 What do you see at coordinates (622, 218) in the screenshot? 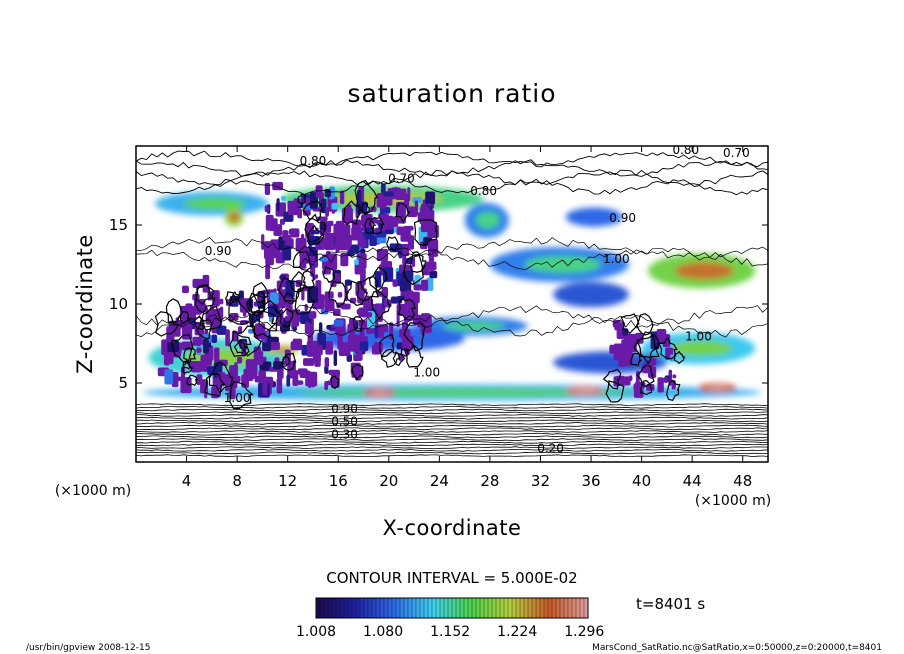
I see `contour-label: 0.90` at bounding box center [622, 218].